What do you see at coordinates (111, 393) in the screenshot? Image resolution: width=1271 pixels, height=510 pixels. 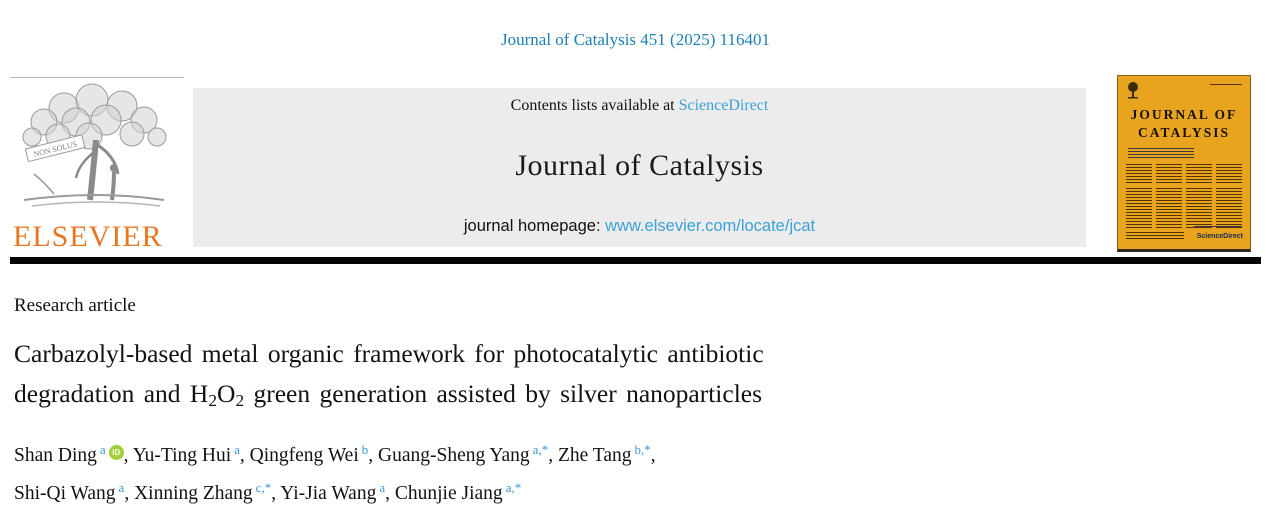 I see `title-seg: degradation and H` at bounding box center [111, 393].